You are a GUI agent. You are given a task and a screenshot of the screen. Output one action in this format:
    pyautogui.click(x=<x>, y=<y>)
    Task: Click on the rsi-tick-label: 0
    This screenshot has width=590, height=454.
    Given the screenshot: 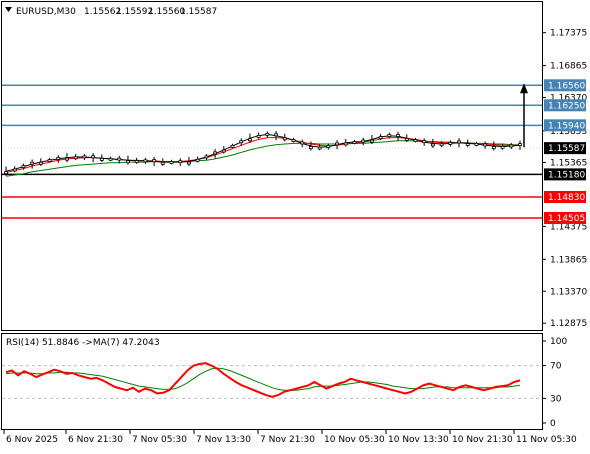 What is the action you would take?
    pyautogui.click(x=553, y=424)
    